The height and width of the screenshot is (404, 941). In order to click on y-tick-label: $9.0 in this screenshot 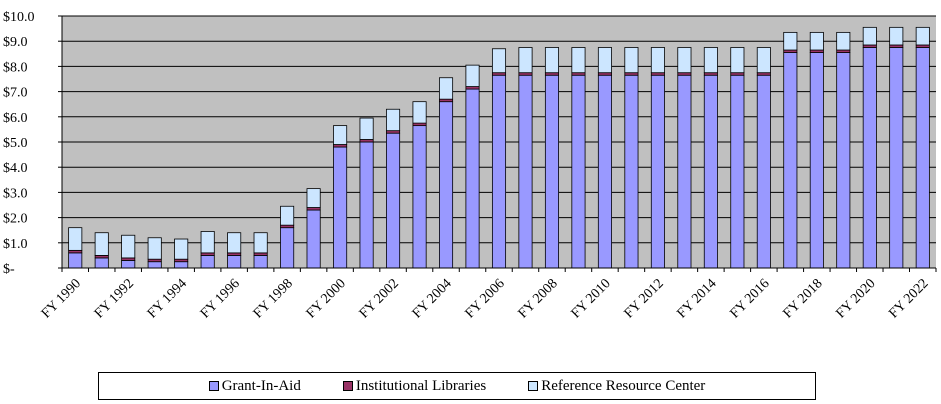, I will do `click(15, 42)`.